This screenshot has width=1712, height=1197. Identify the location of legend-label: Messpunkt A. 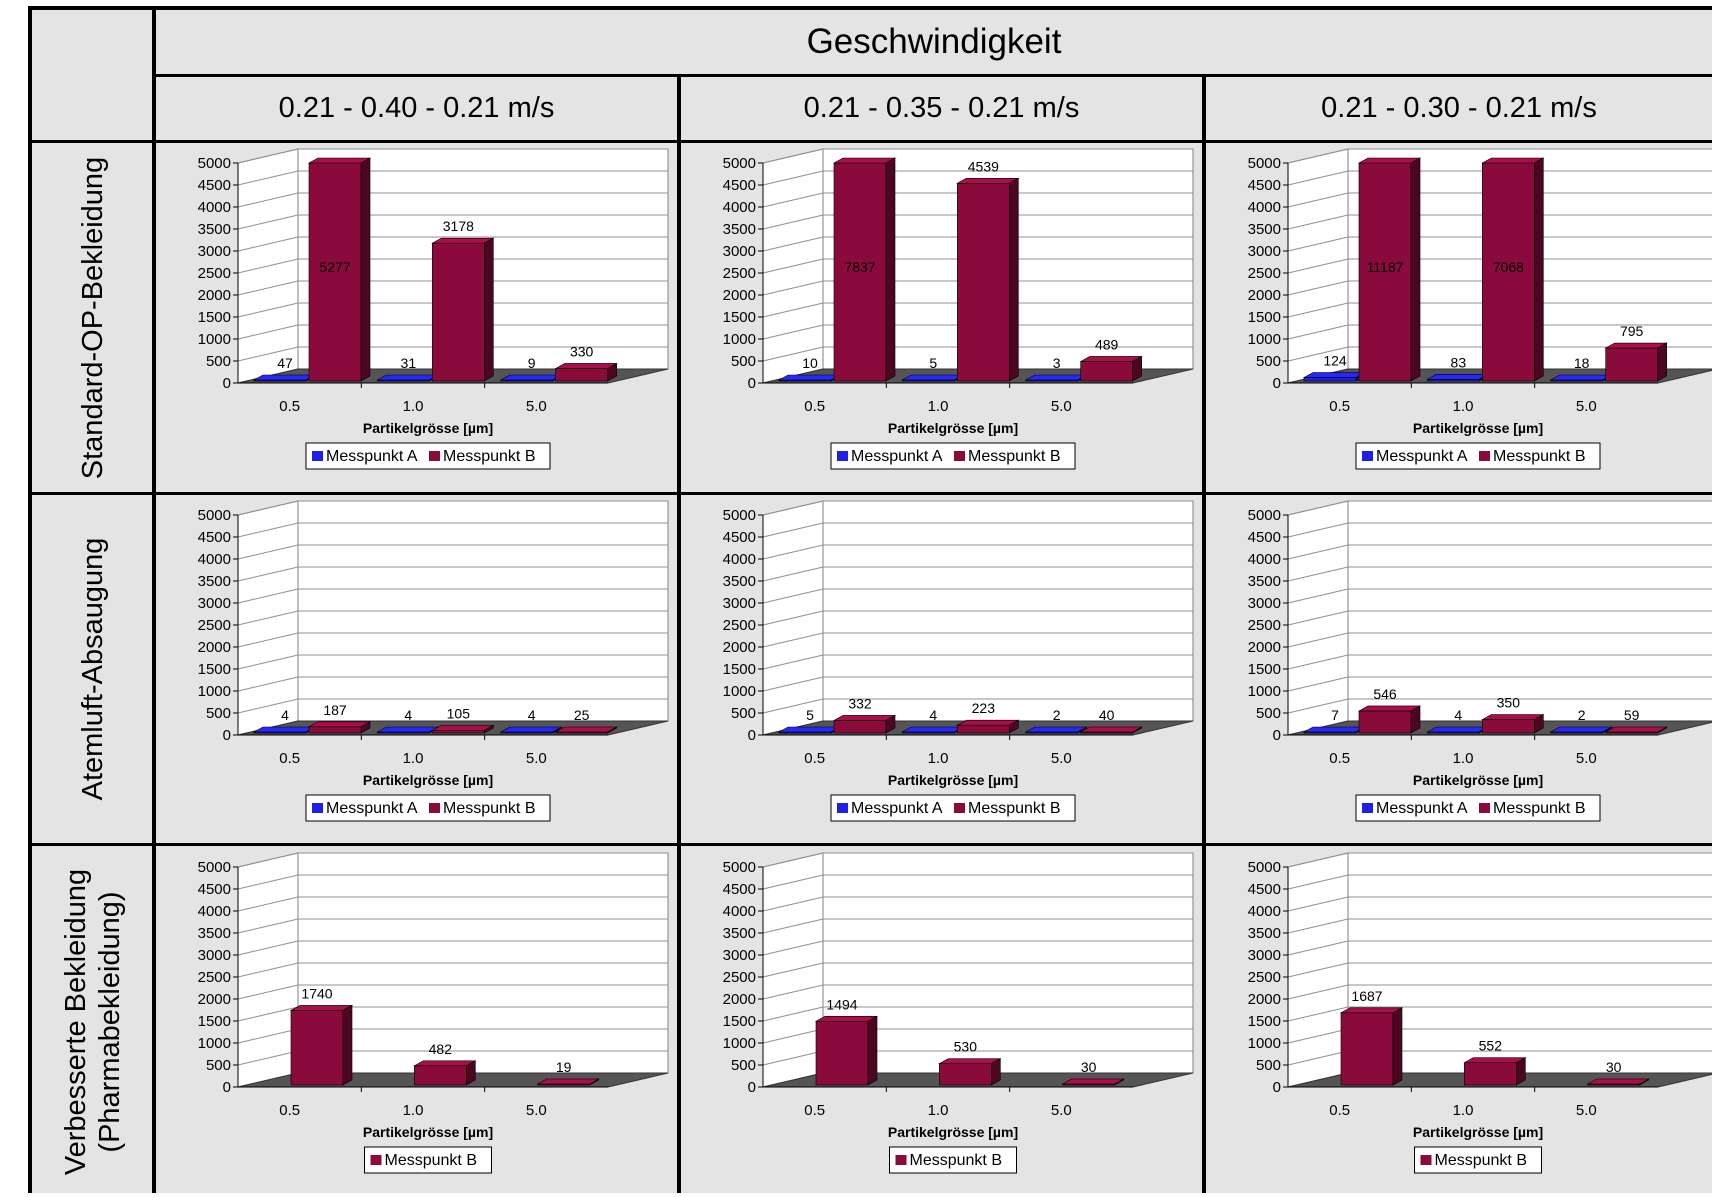
(1422, 456).